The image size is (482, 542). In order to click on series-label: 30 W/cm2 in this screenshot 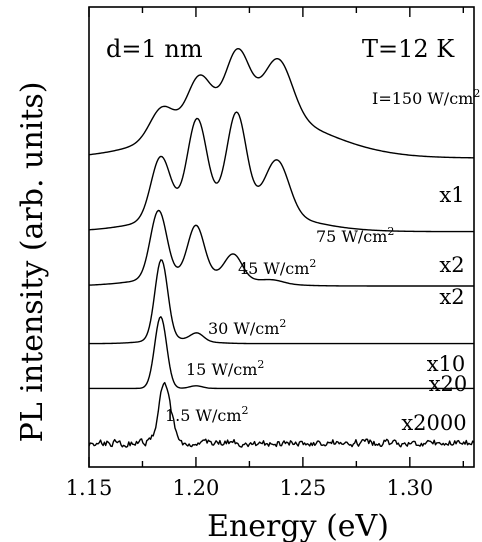, I will do `click(247, 327)`.